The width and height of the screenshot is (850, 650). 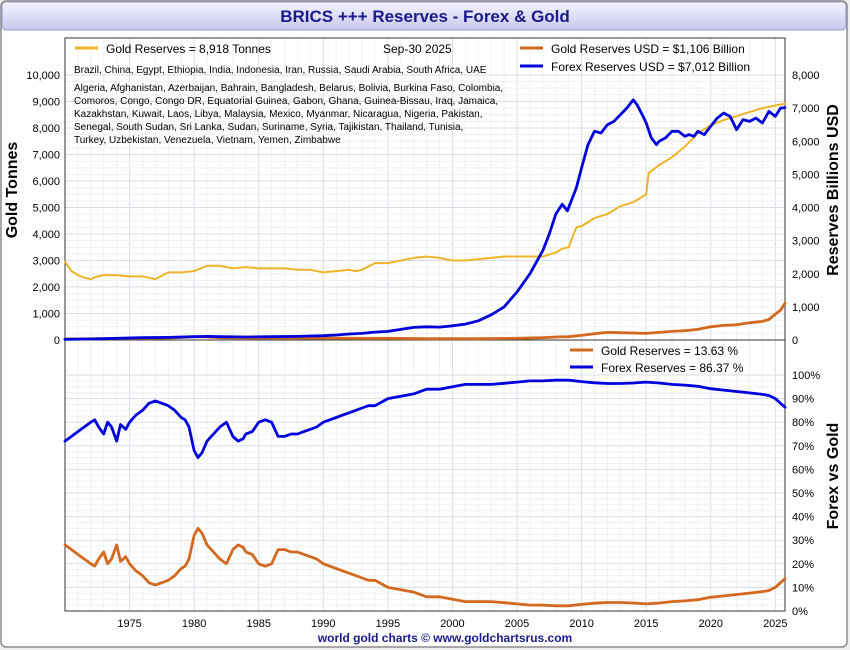 I want to click on y-tick-label-right-bottom: 100%, so click(x=806, y=376).